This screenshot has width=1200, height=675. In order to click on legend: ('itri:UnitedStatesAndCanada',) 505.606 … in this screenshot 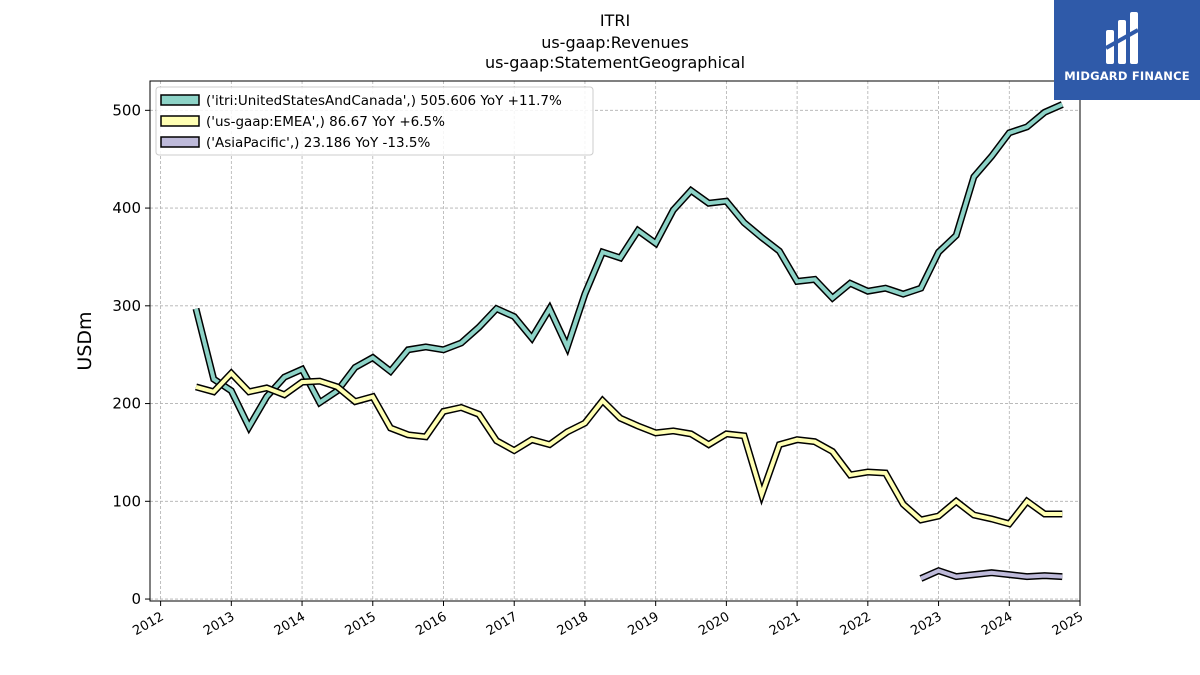, I will do `click(374, 121)`.